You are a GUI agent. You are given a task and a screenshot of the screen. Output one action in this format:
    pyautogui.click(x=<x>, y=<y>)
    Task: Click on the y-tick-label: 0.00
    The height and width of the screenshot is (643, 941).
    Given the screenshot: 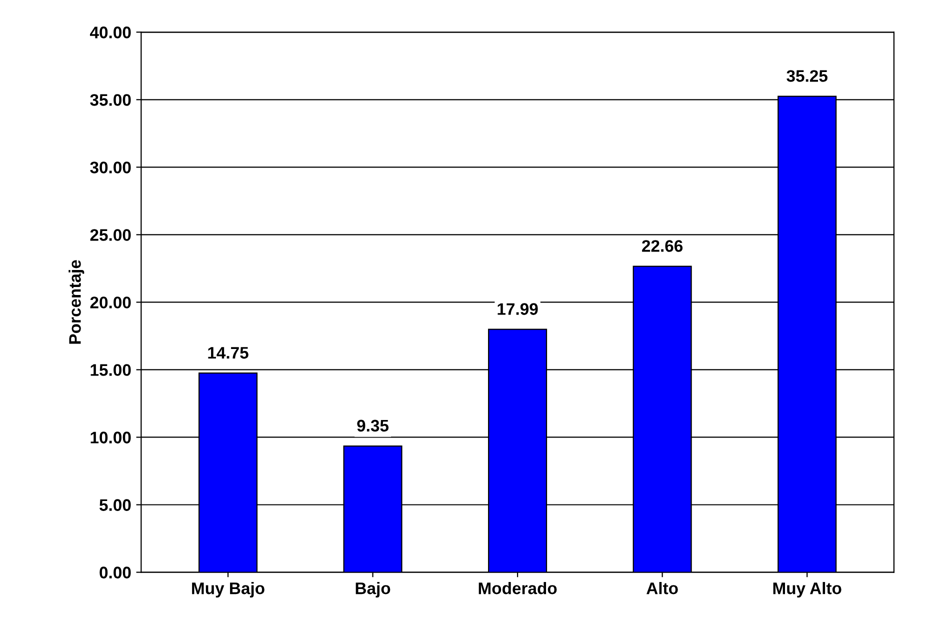 What is the action you would take?
    pyautogui.click(x=115, y=572)
    